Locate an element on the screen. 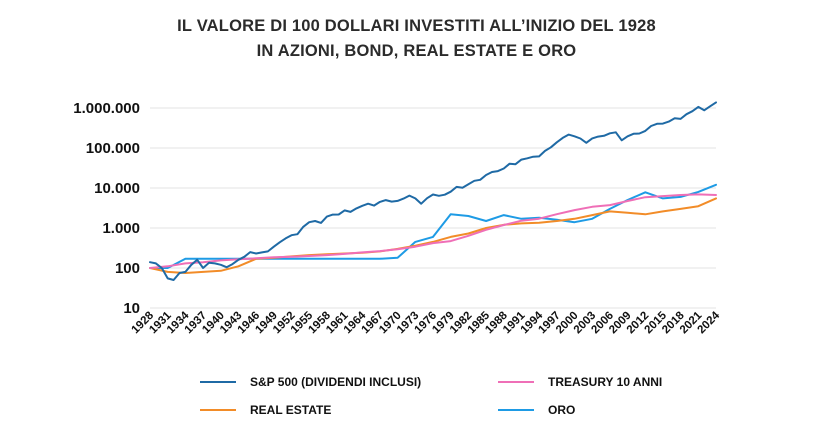 This screenshot has height=434, width=833. series-line-real-estate is located at coordinates (433, 235).